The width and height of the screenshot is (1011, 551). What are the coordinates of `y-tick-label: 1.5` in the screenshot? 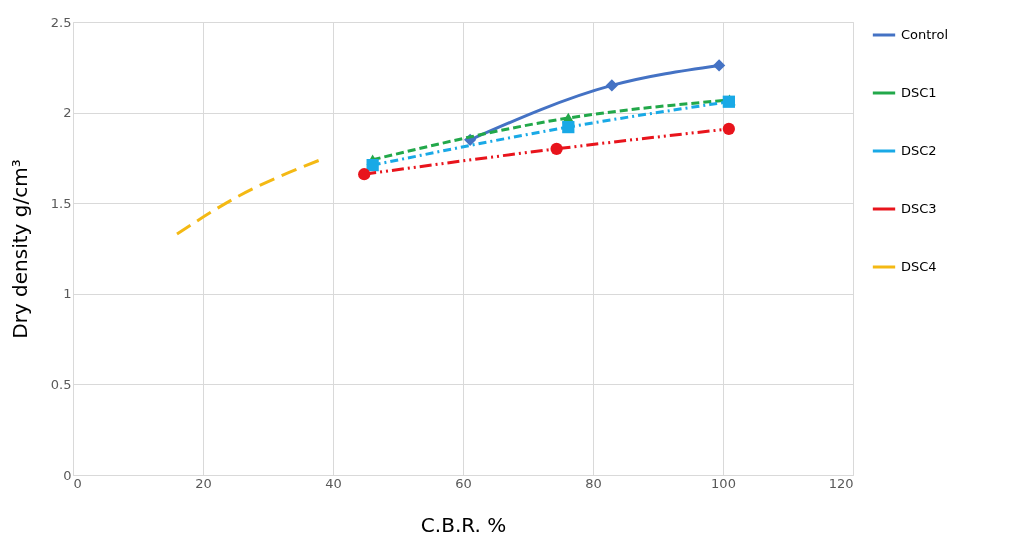 It's located at (61, 203).